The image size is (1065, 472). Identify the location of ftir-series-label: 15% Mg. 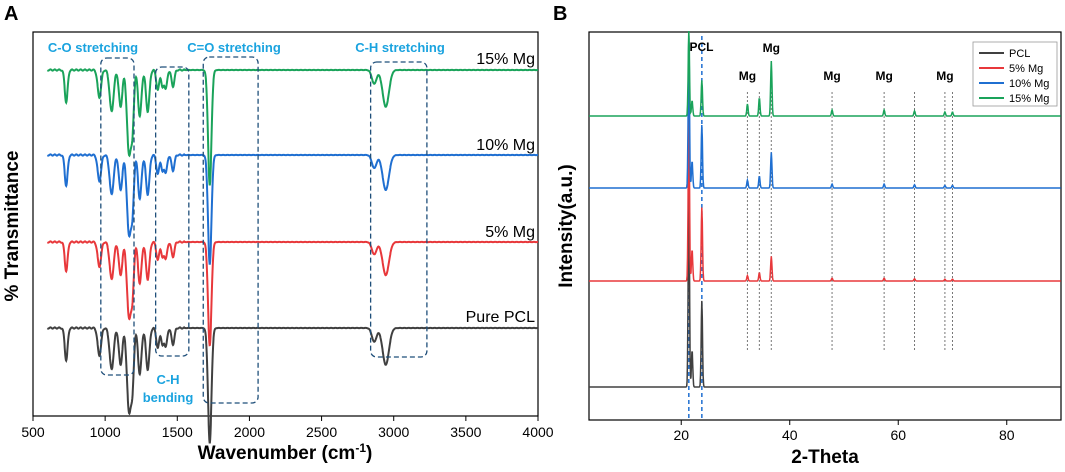
(505, 59).